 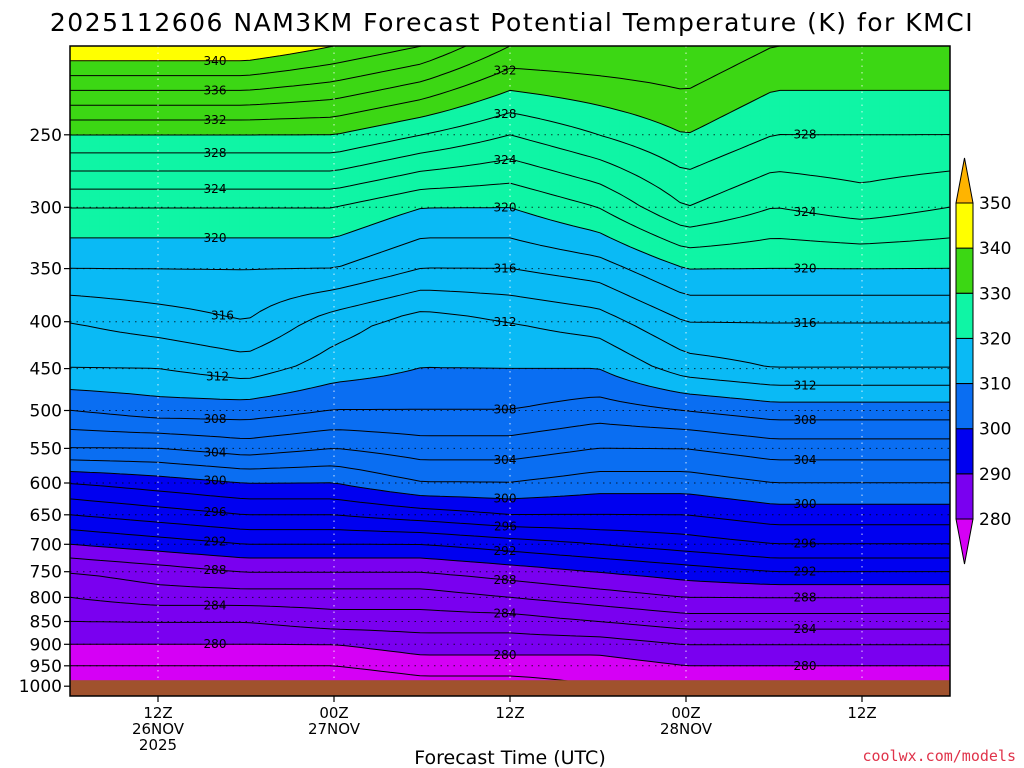 What do you see at coordinates (505, 160) in the screenshot?
I see `contour-label-324-1: 324` at bounding box center [505, 160].